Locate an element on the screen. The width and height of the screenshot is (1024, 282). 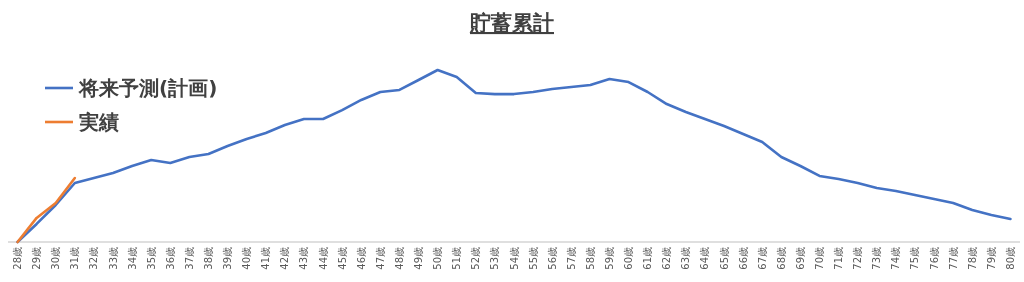
x-tick-label: 68歳 is located at coordinates (781, 258).